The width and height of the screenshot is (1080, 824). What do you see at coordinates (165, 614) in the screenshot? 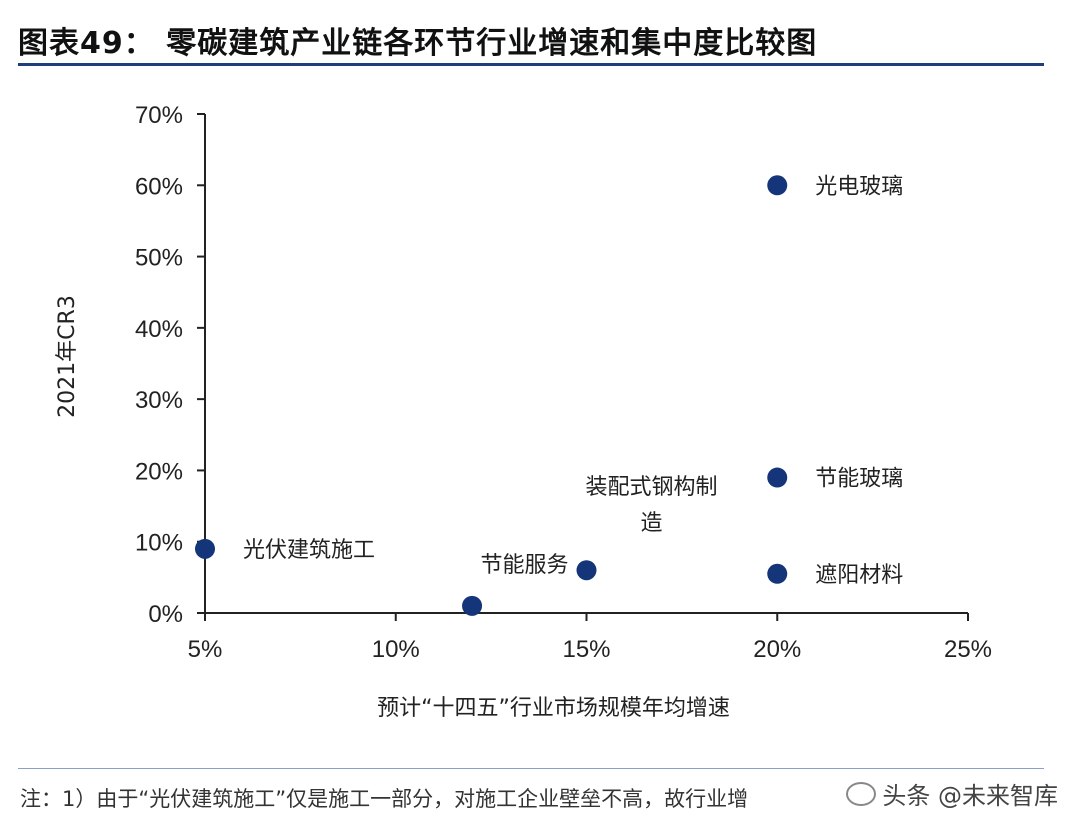
I see `y-tick-label: 0%` at bounding box center [165, 614].